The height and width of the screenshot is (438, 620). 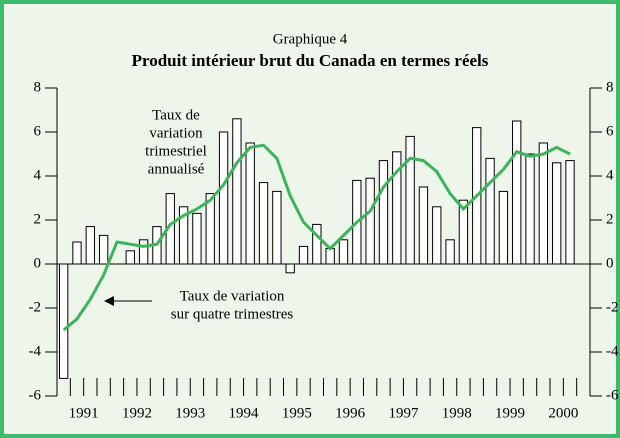 I want to click on y2-tick-label: -4, so click(x=612, y=351).